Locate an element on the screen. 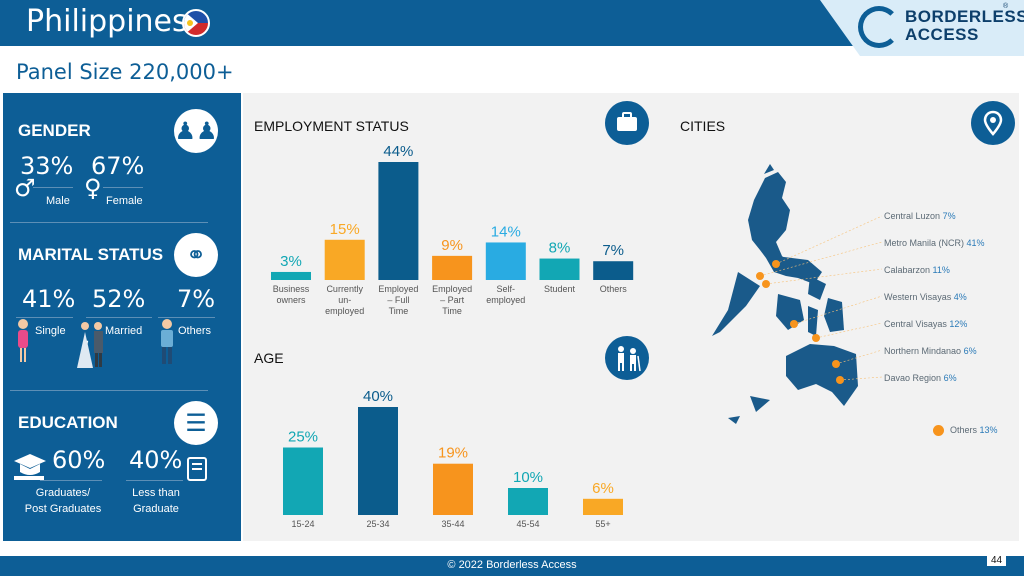 This screenshot has width=1024, height=576. married-couple-icon is located at coordinates (90, 345).